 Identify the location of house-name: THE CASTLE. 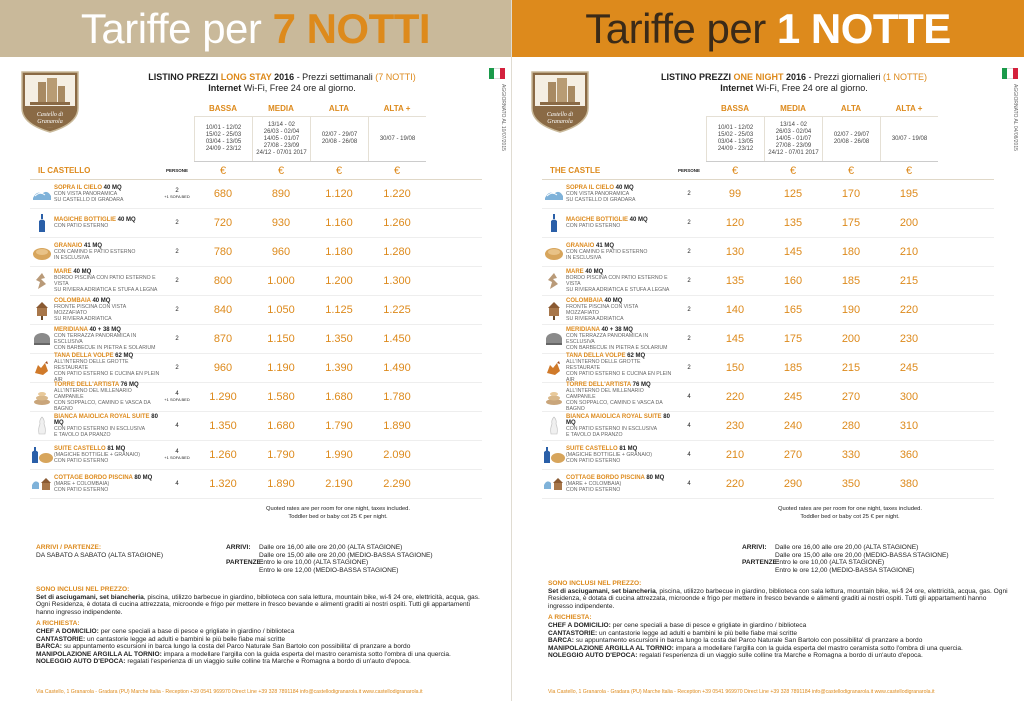
(575, 170).